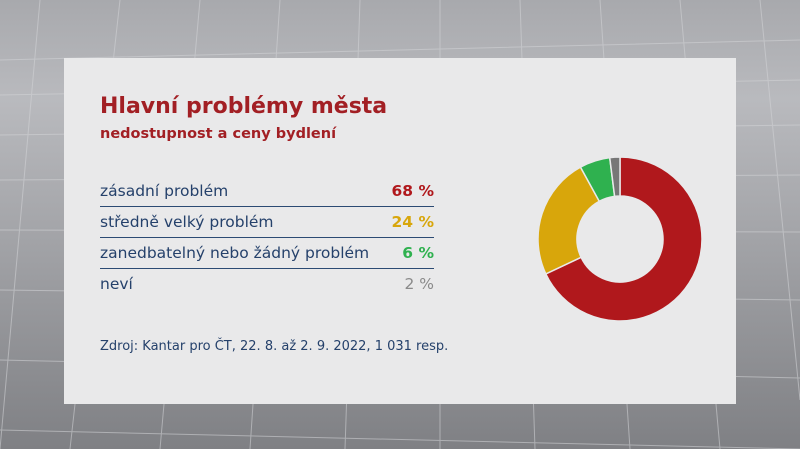 The image size is (800, 449). Describe the element at coordinates (235, 253) in the screenshot. I see `legend-label: zanedbatelný nebo žádný problém` at that location.